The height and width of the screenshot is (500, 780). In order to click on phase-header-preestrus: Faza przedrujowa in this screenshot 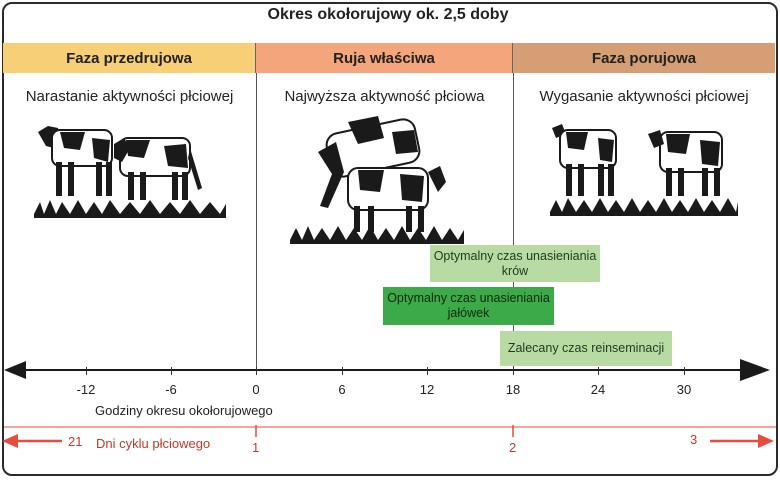, I will do `click(129, 58)`.